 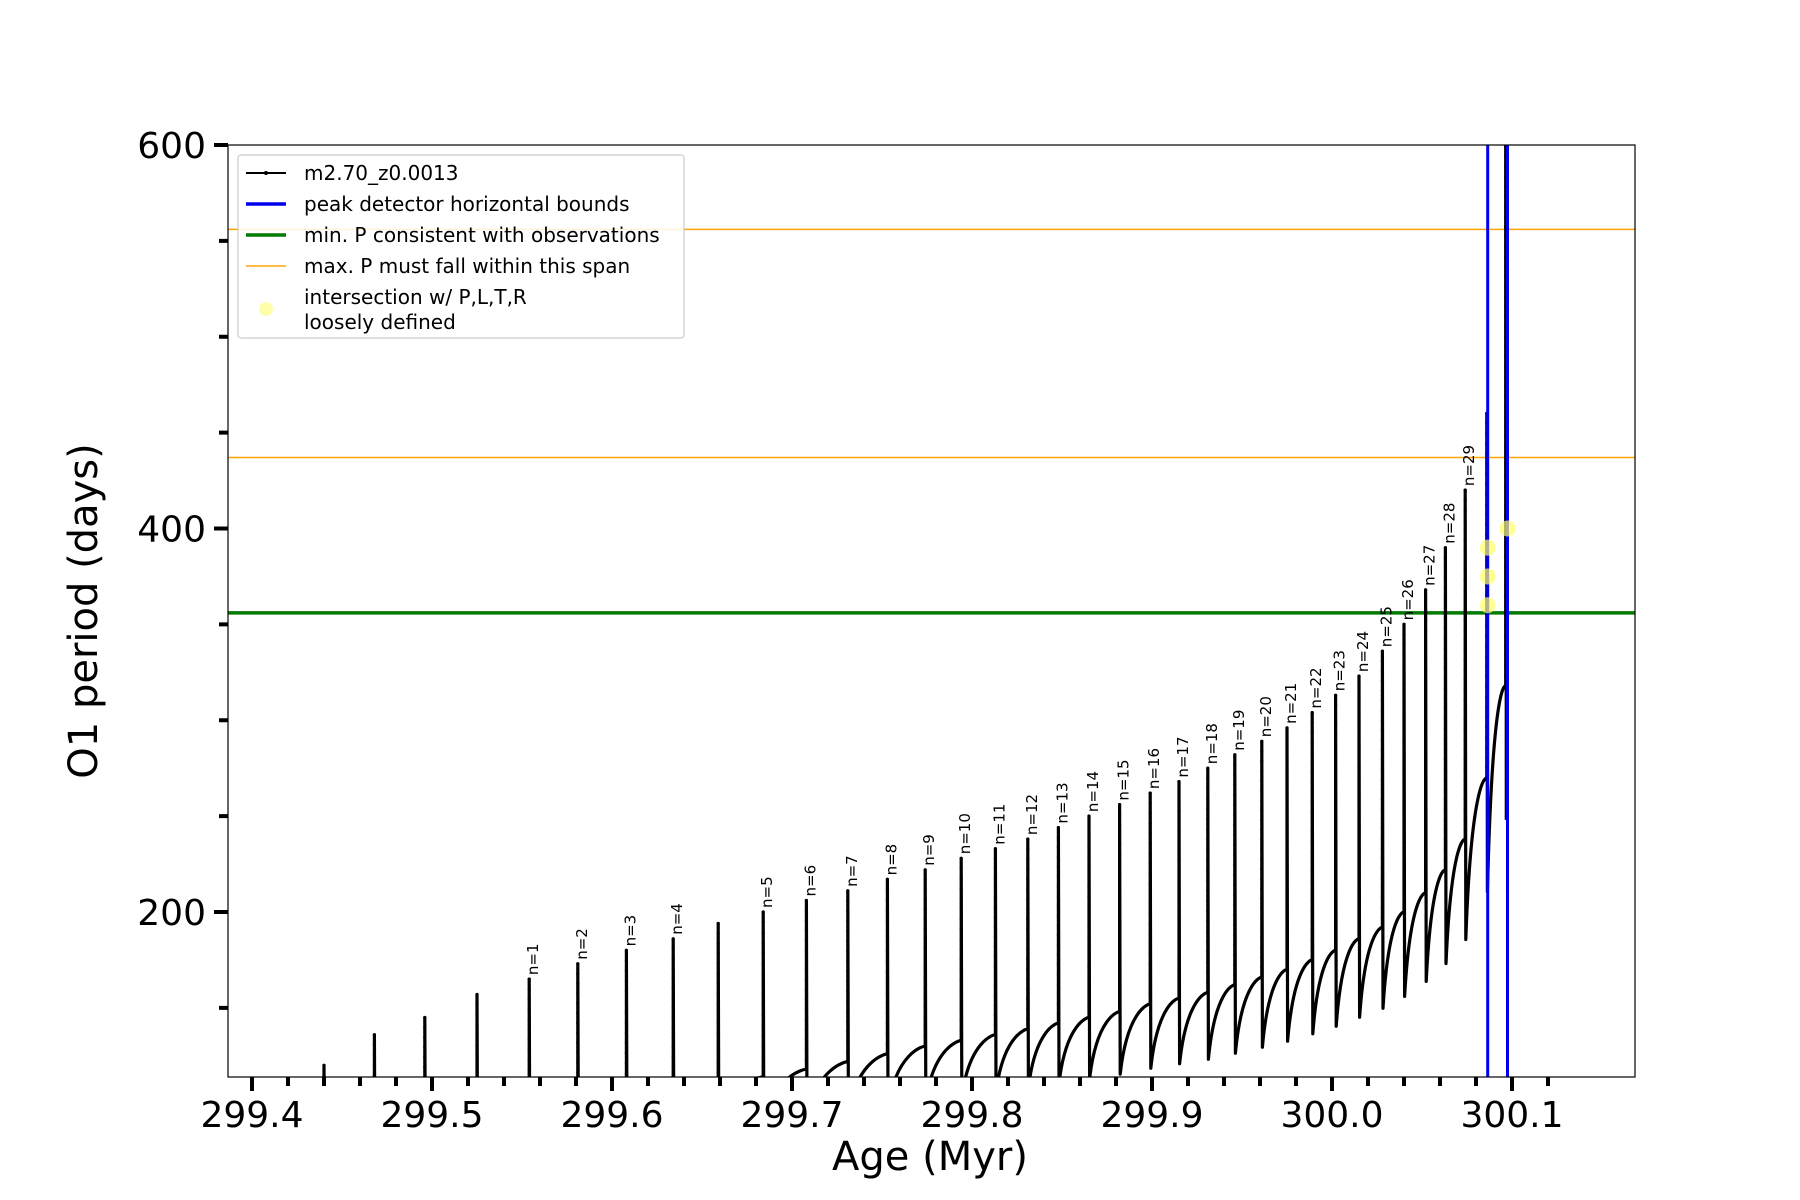 I want to click on peak-label: n=15, so click(x=1124, y=779).